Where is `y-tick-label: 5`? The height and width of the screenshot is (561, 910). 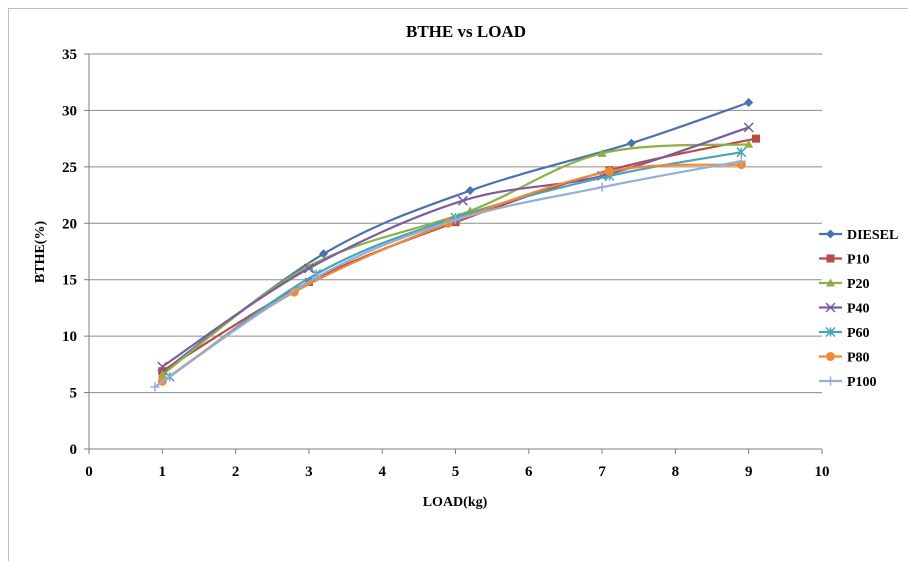 y-tick-label: 5 is located at coordinates (74, 394).